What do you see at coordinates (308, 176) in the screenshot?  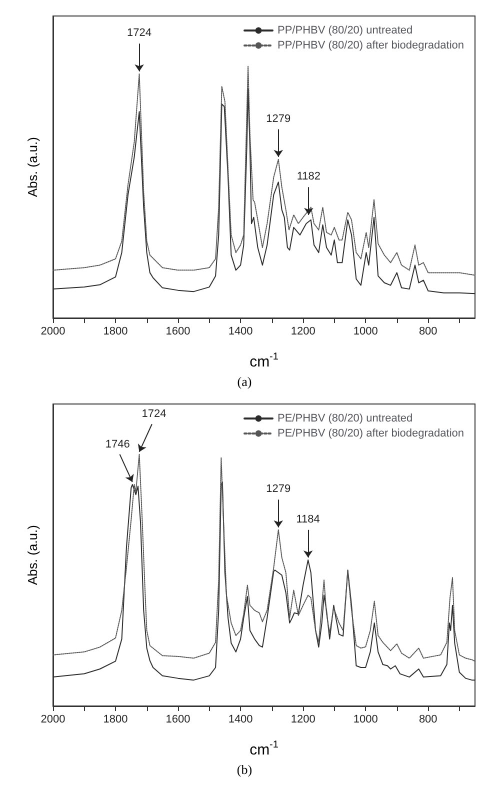 I see `annotation: 1182` at bounding box center [308, 176].